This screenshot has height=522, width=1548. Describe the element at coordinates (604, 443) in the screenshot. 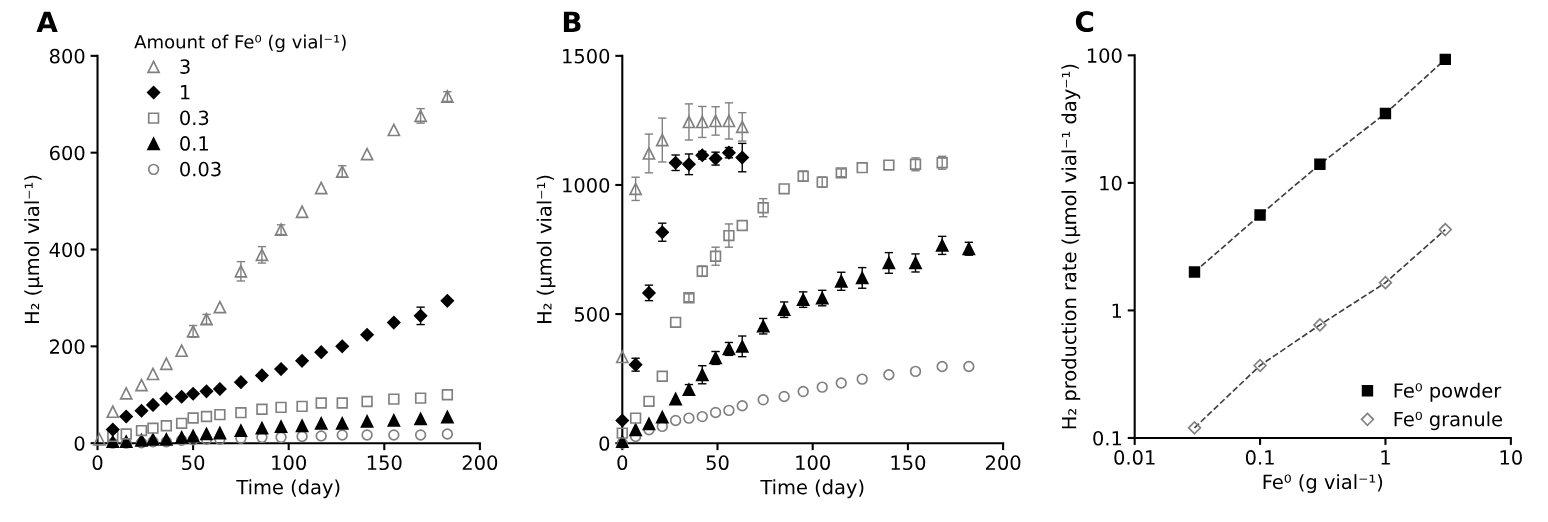

I see `y-tick-label: 0` at that location.